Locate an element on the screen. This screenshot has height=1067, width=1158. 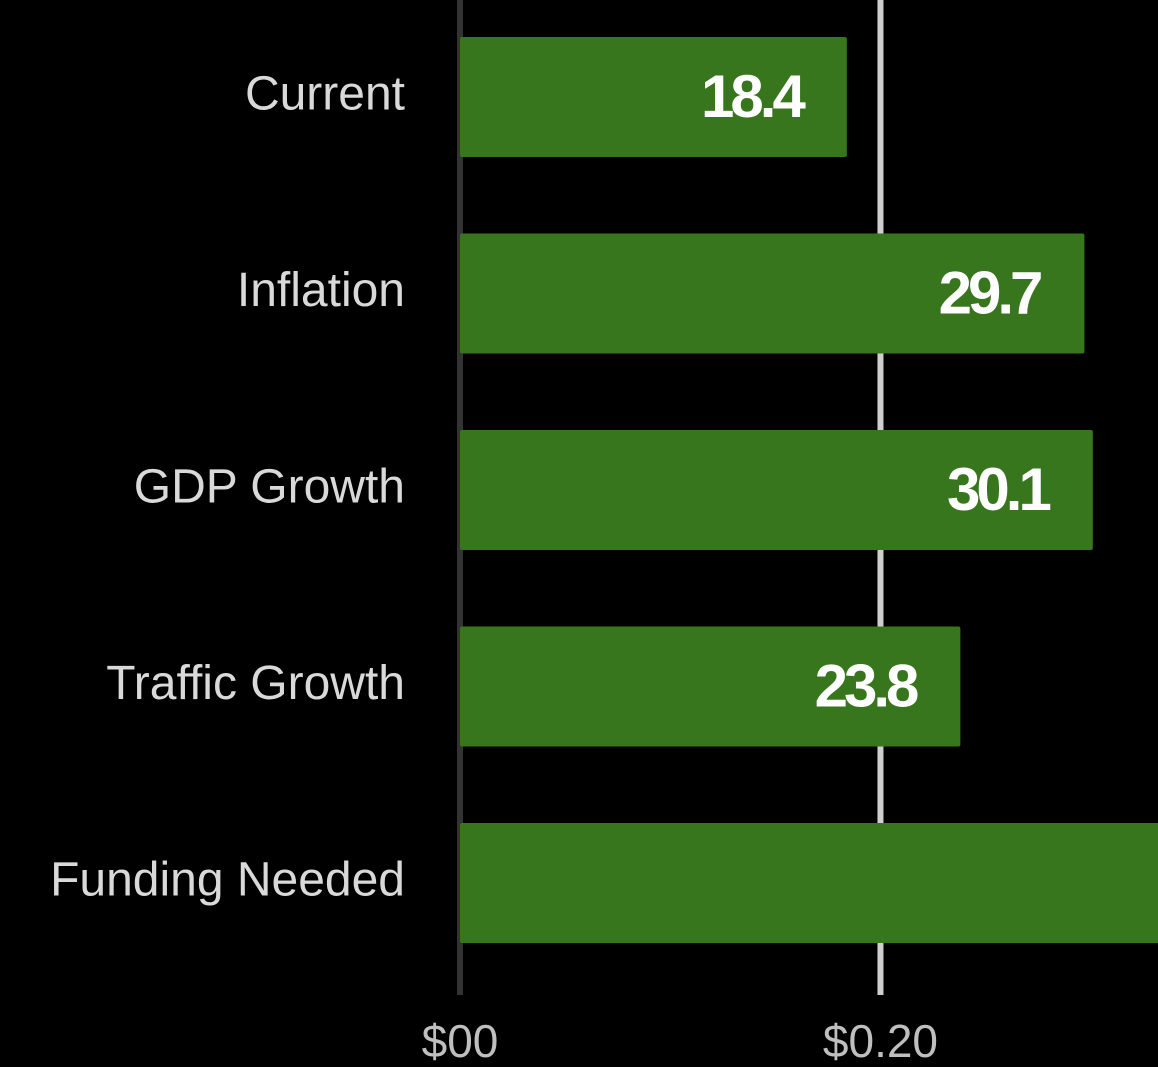
data-label: 29.7 is located at coordinates (990, 292).